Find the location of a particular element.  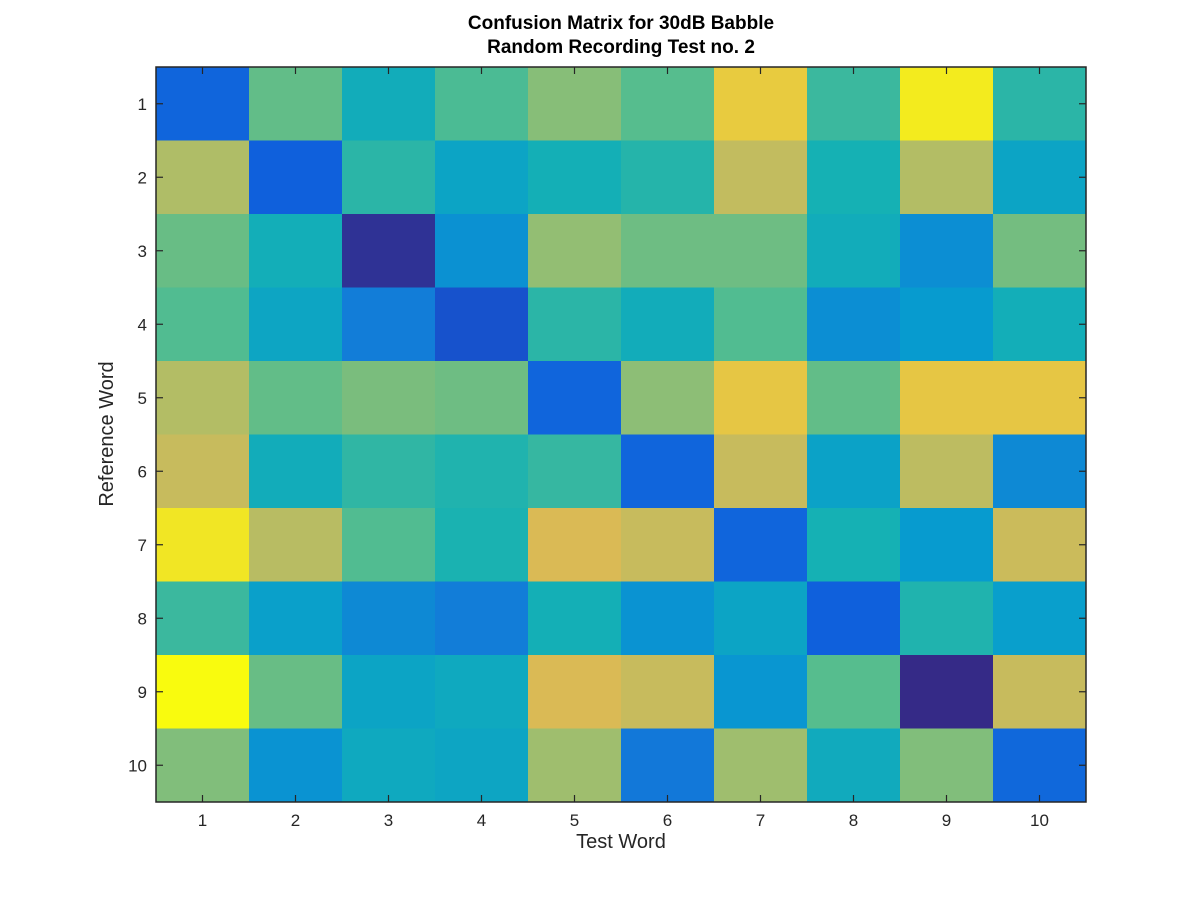

heatmap-cell-r8-c2 is located at coordinates (296, 618).